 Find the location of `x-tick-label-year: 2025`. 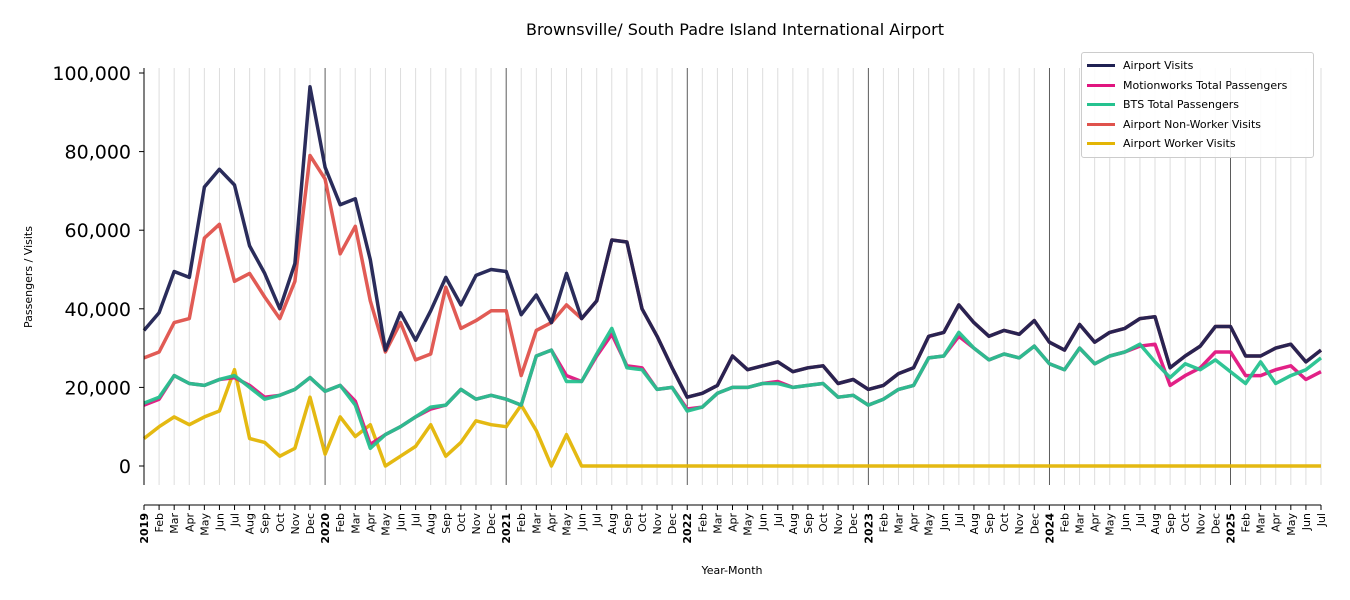

x-tick-label-year: 2025 is located at coordinates (1230, 528).